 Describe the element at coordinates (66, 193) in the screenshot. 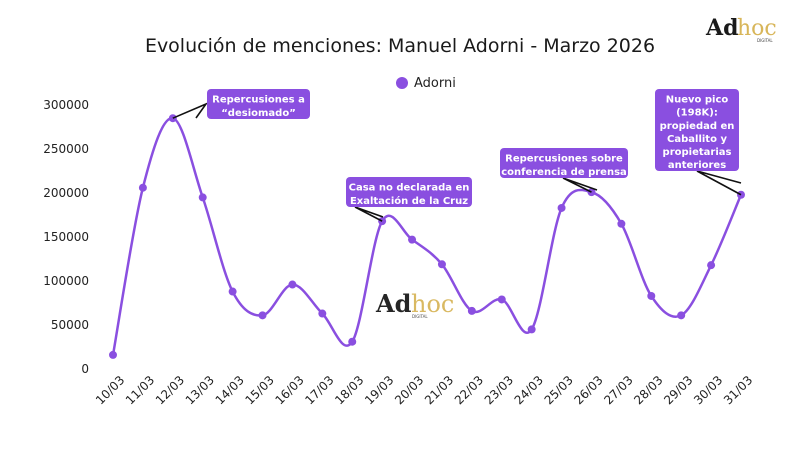

I see `y-tick-label: 200000` at that location.